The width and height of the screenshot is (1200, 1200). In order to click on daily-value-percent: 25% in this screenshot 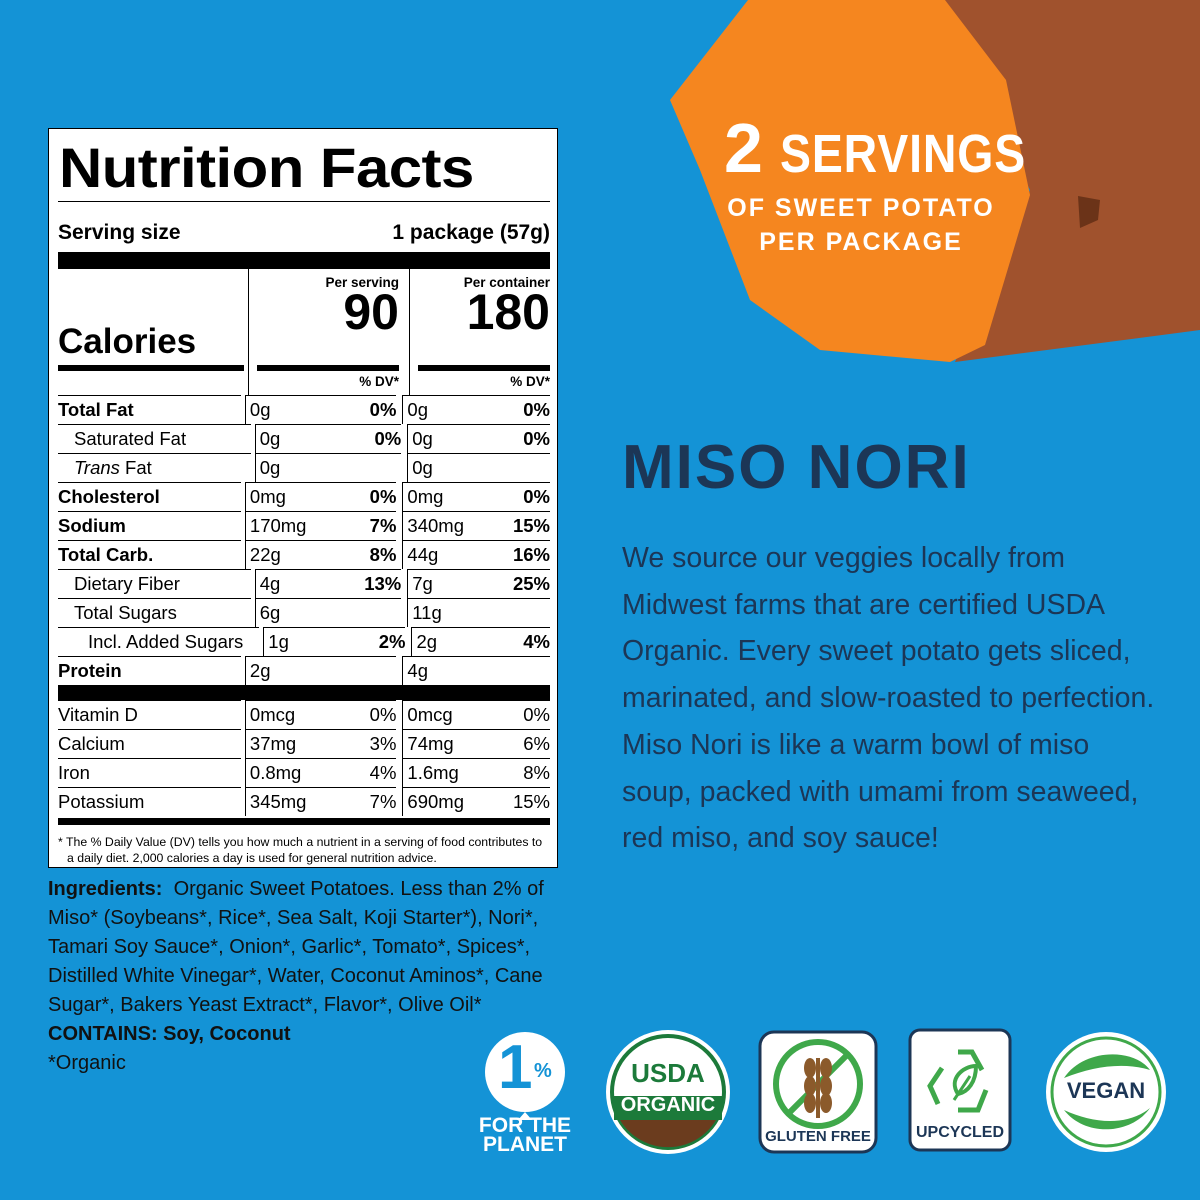, I will do `click(531, 583)`.